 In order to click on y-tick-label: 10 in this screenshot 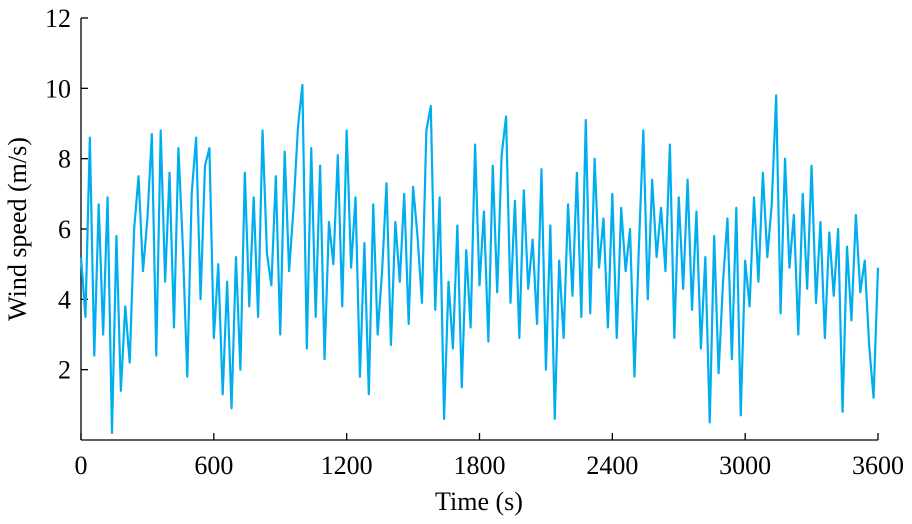, I will do `click(58, 88)`.